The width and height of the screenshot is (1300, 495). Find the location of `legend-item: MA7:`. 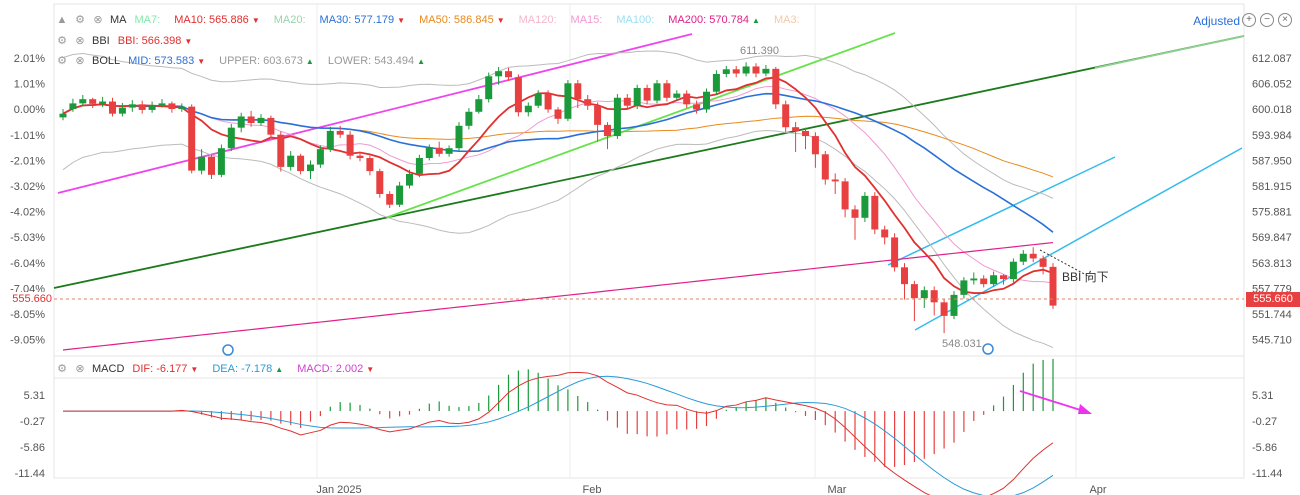

legend-item: MA7: is located at coordinates (148, 20).